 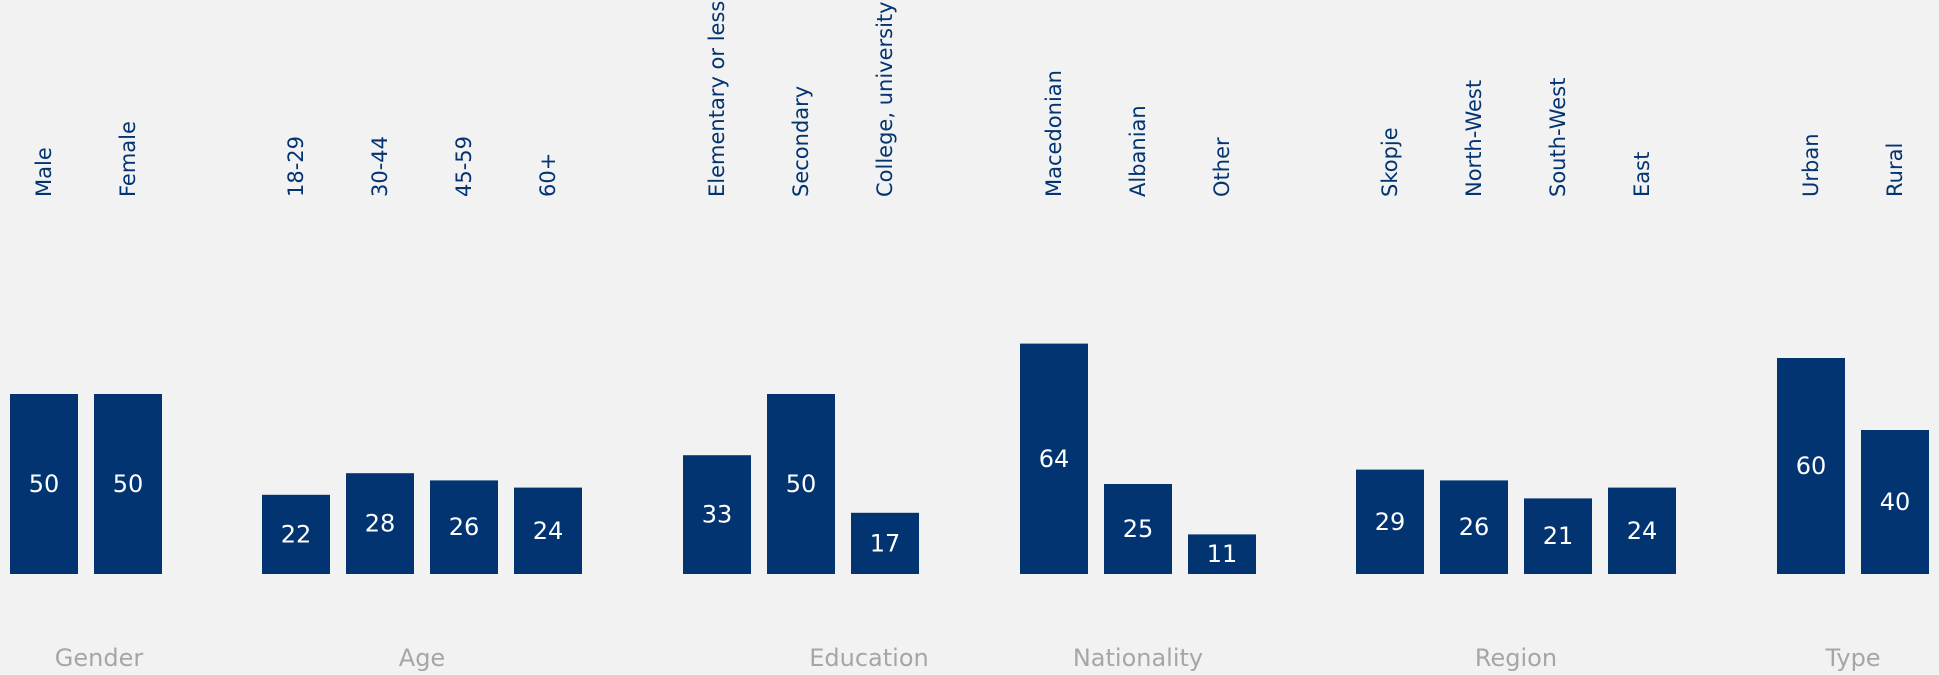 What do you see at coordinates (99, 658) in the screenshot?
I see `group-label-gender: Gender` at bounding box center [99, 658].